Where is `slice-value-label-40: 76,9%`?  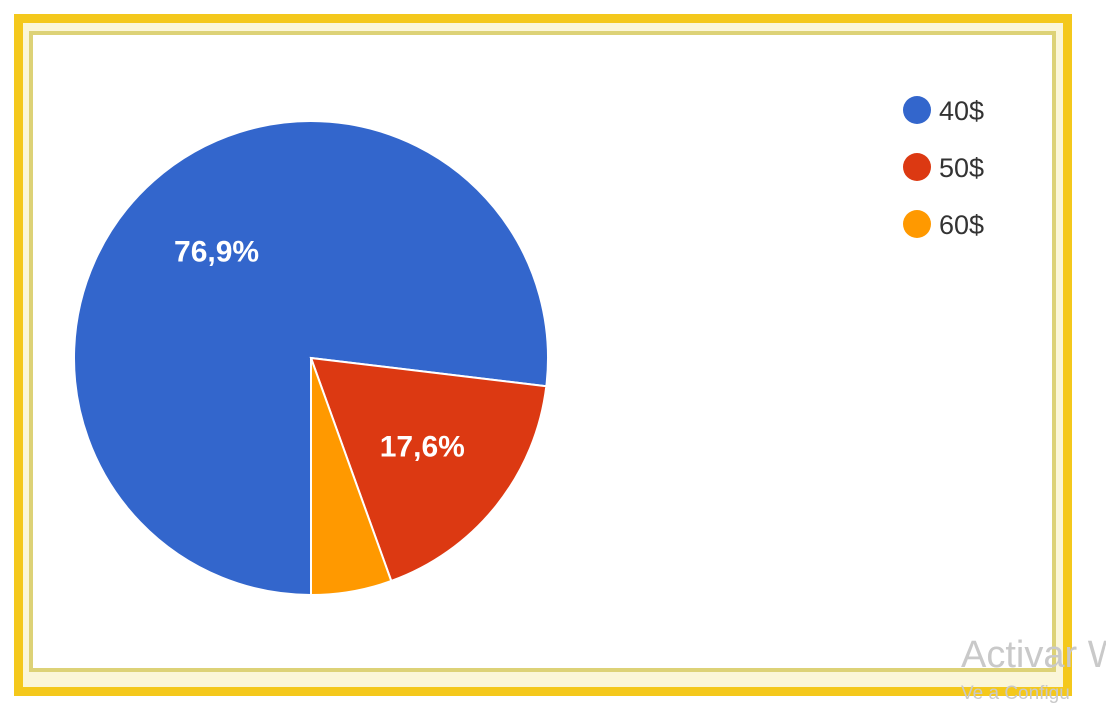 slice-value-label-40: 76,9% is located at coordinates (216, 252).